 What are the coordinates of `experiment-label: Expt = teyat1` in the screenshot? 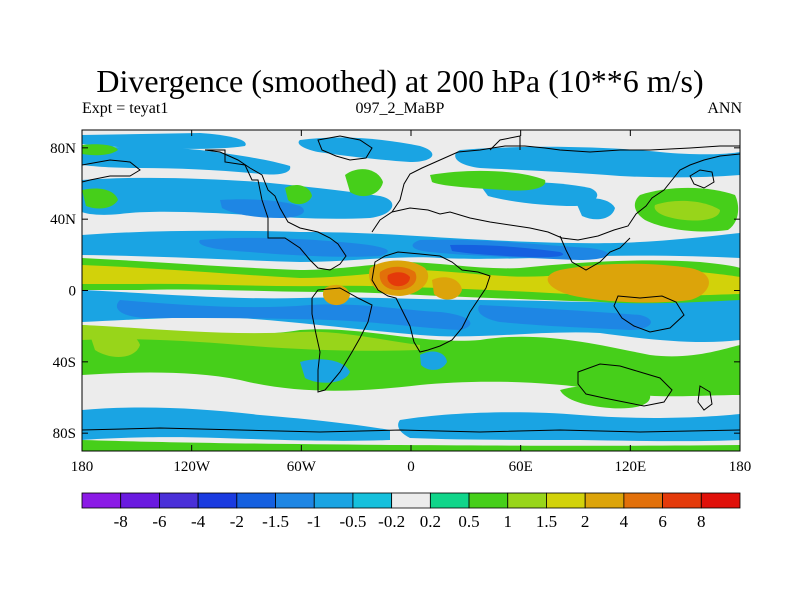 It's located at (125, 108).